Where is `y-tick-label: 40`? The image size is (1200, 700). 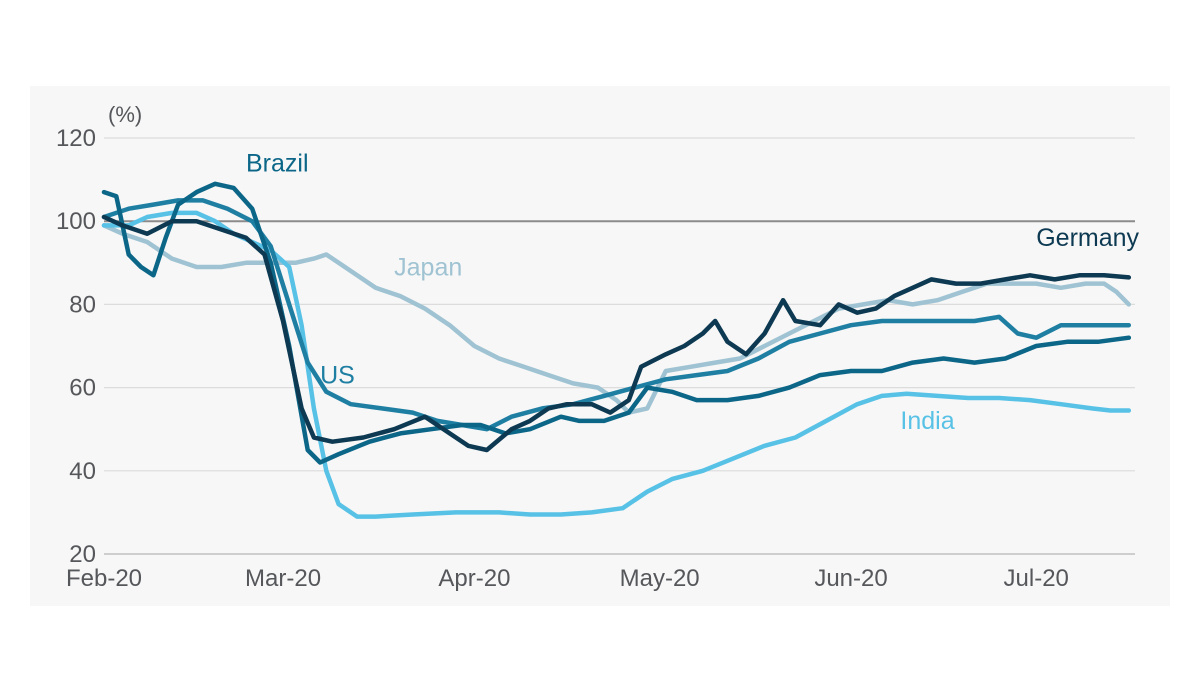 y-tick-label: 40 is located at coordinates (82, 471).